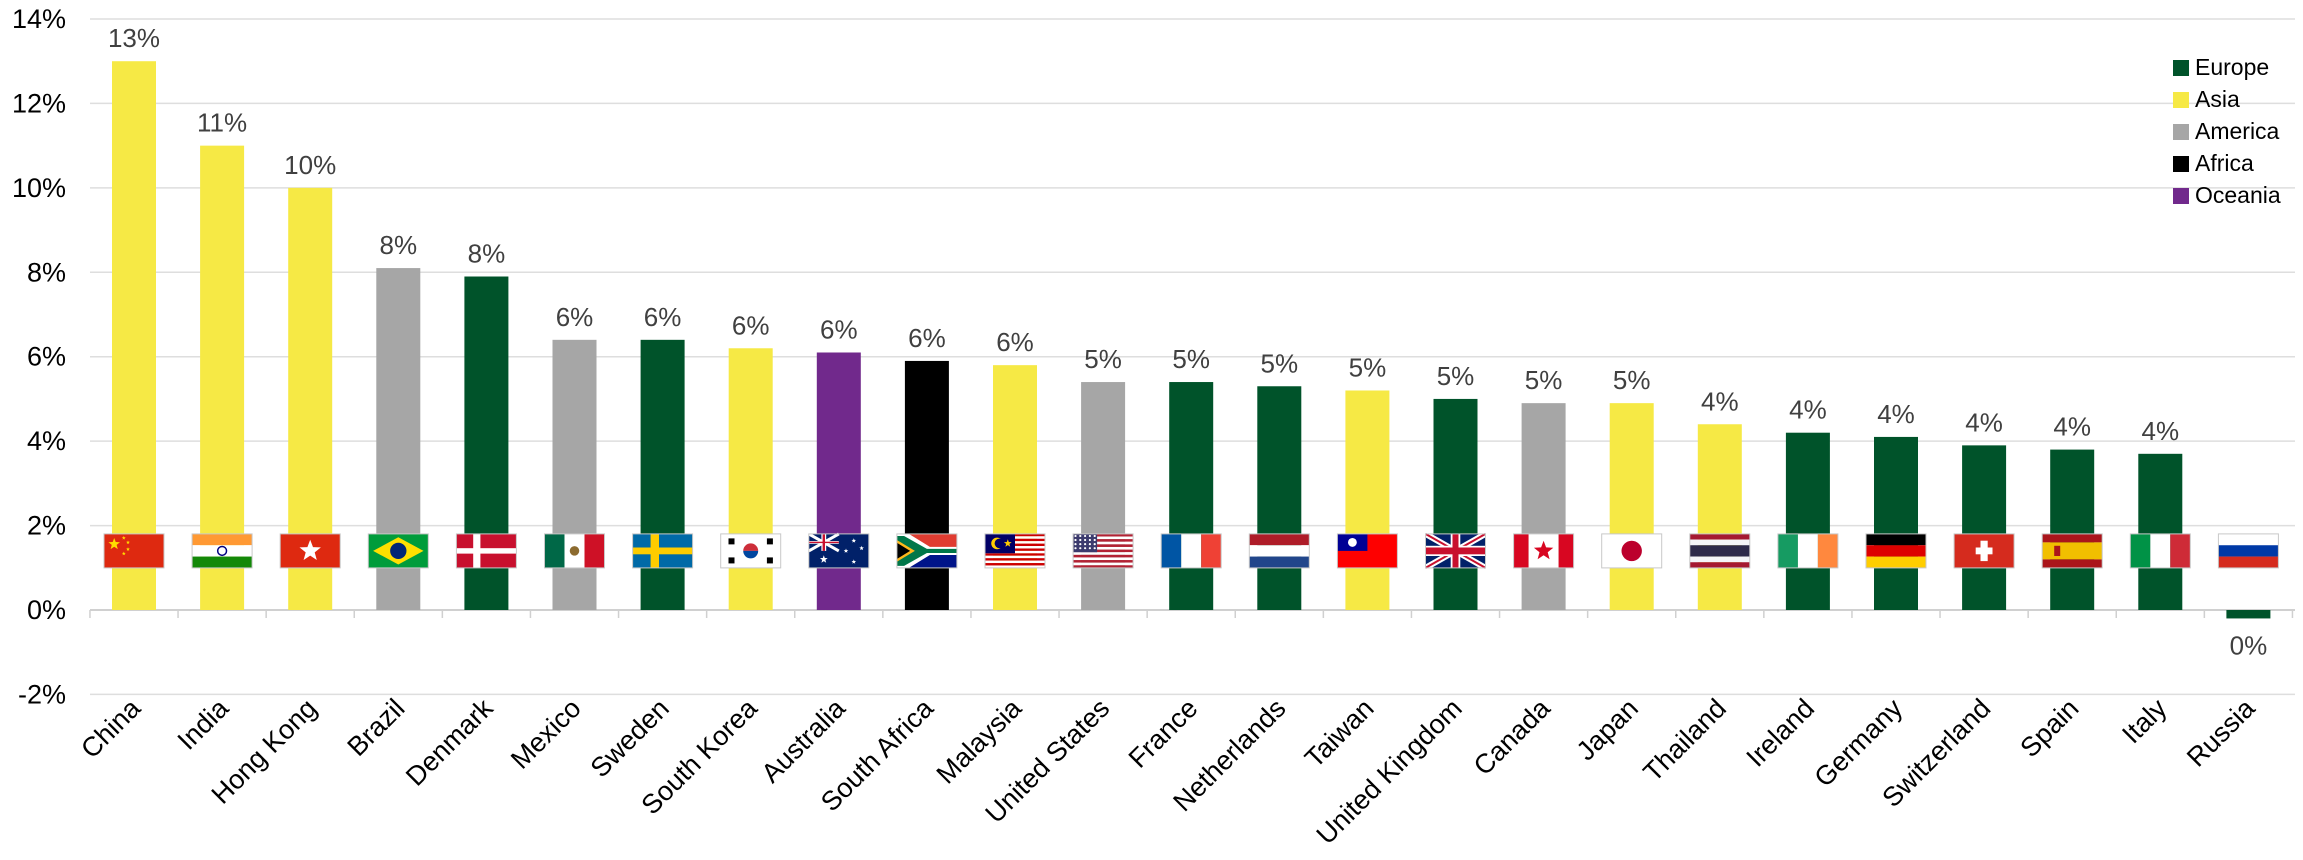 The width and height of the screenshot is (2303, 860). Describe the element at coordinates (2224, 163) in the screenshot. I see `legend-label: Africa` at that location.